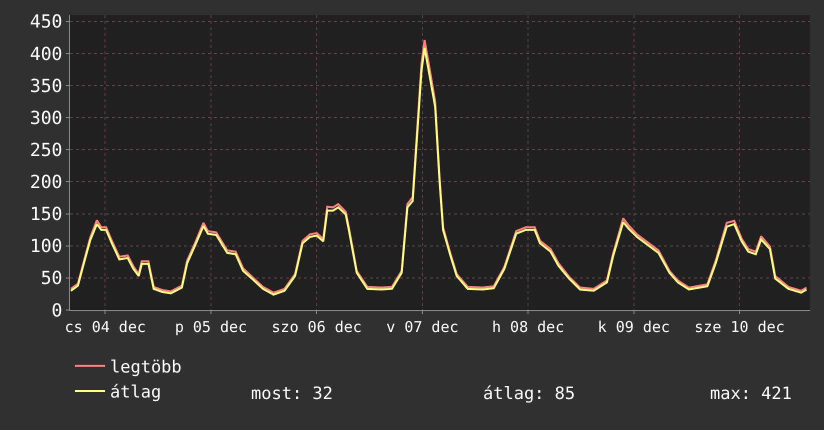 The width and height of the screenshot is (824, 430). I want to click on y-tick-label: 50, so click(51, 279).